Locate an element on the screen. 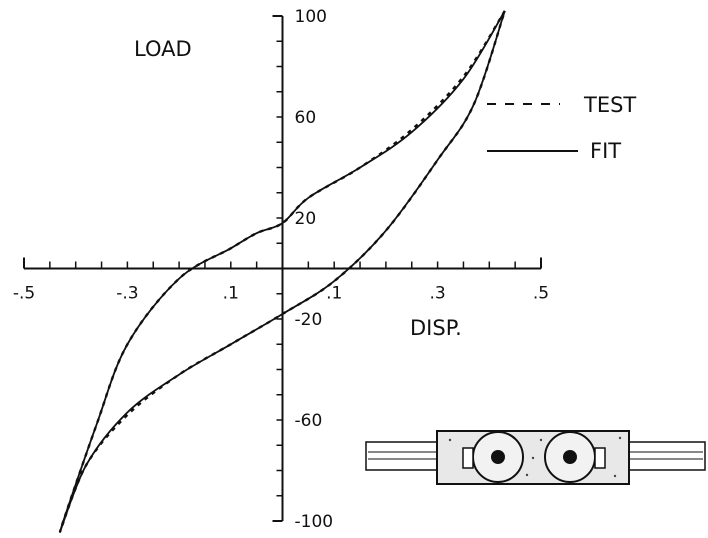  x-tick-label: -.5 is located at coordinates (24, 294).